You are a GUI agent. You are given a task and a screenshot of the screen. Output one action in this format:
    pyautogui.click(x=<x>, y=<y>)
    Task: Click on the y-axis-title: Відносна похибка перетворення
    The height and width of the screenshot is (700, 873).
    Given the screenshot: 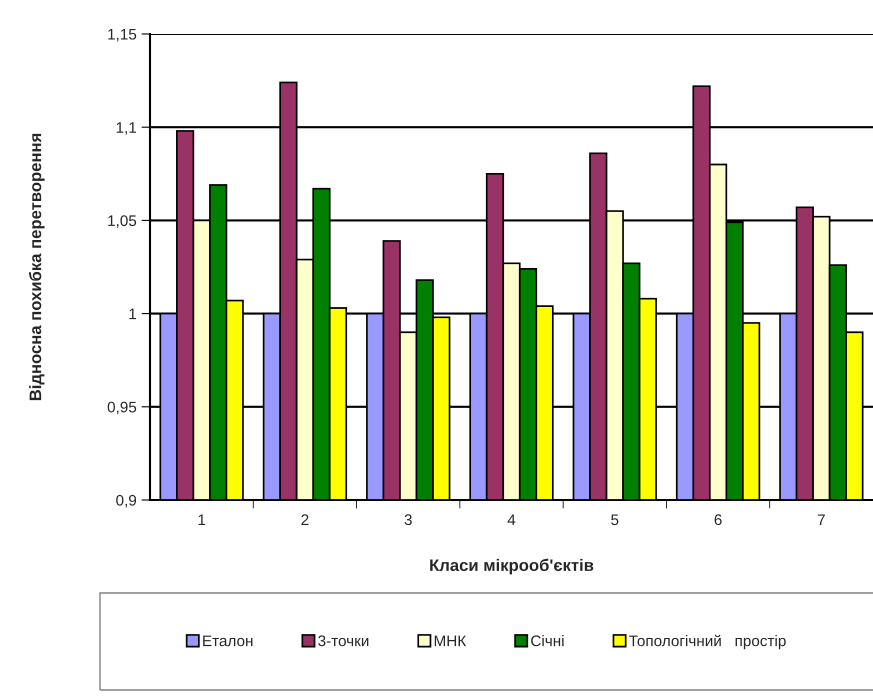 What is the action you would take?
    pyautogui.click(x=36, y=267)
    